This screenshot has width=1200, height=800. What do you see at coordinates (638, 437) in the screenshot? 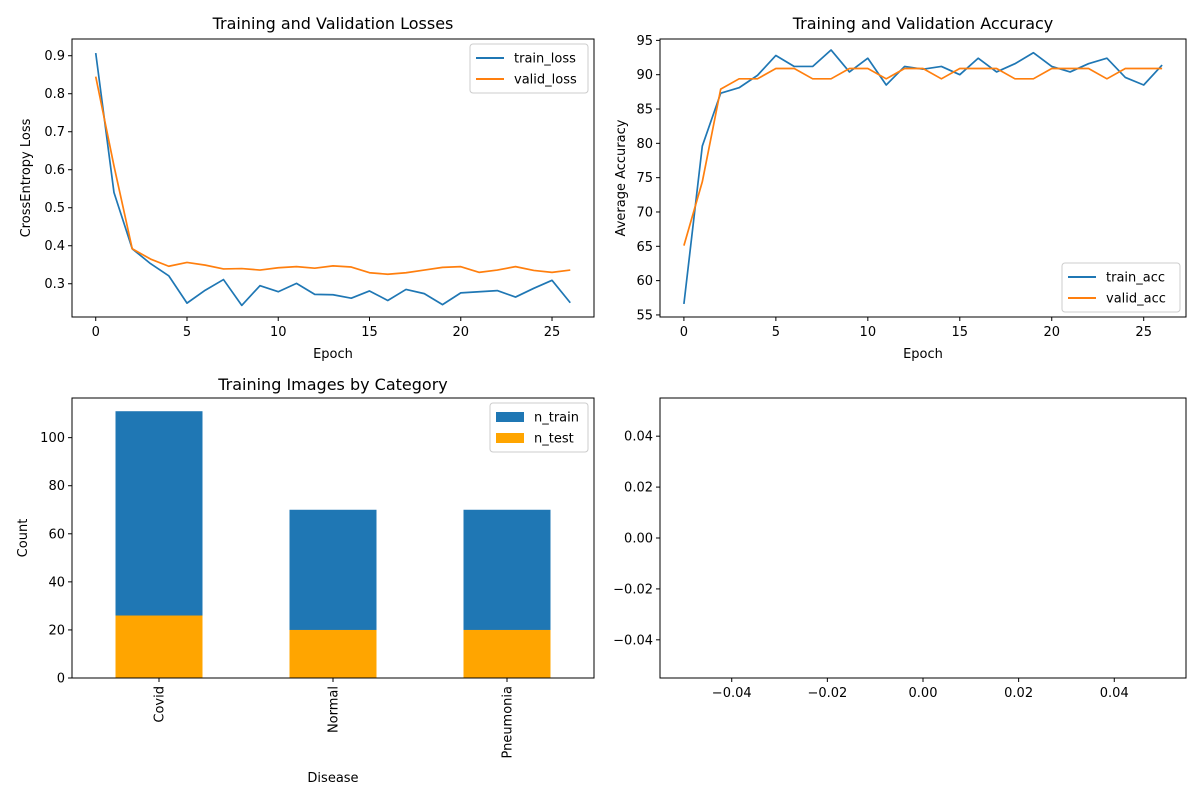
I see `empty-ytick-label: 0.04` at bounding box center [638, 437].